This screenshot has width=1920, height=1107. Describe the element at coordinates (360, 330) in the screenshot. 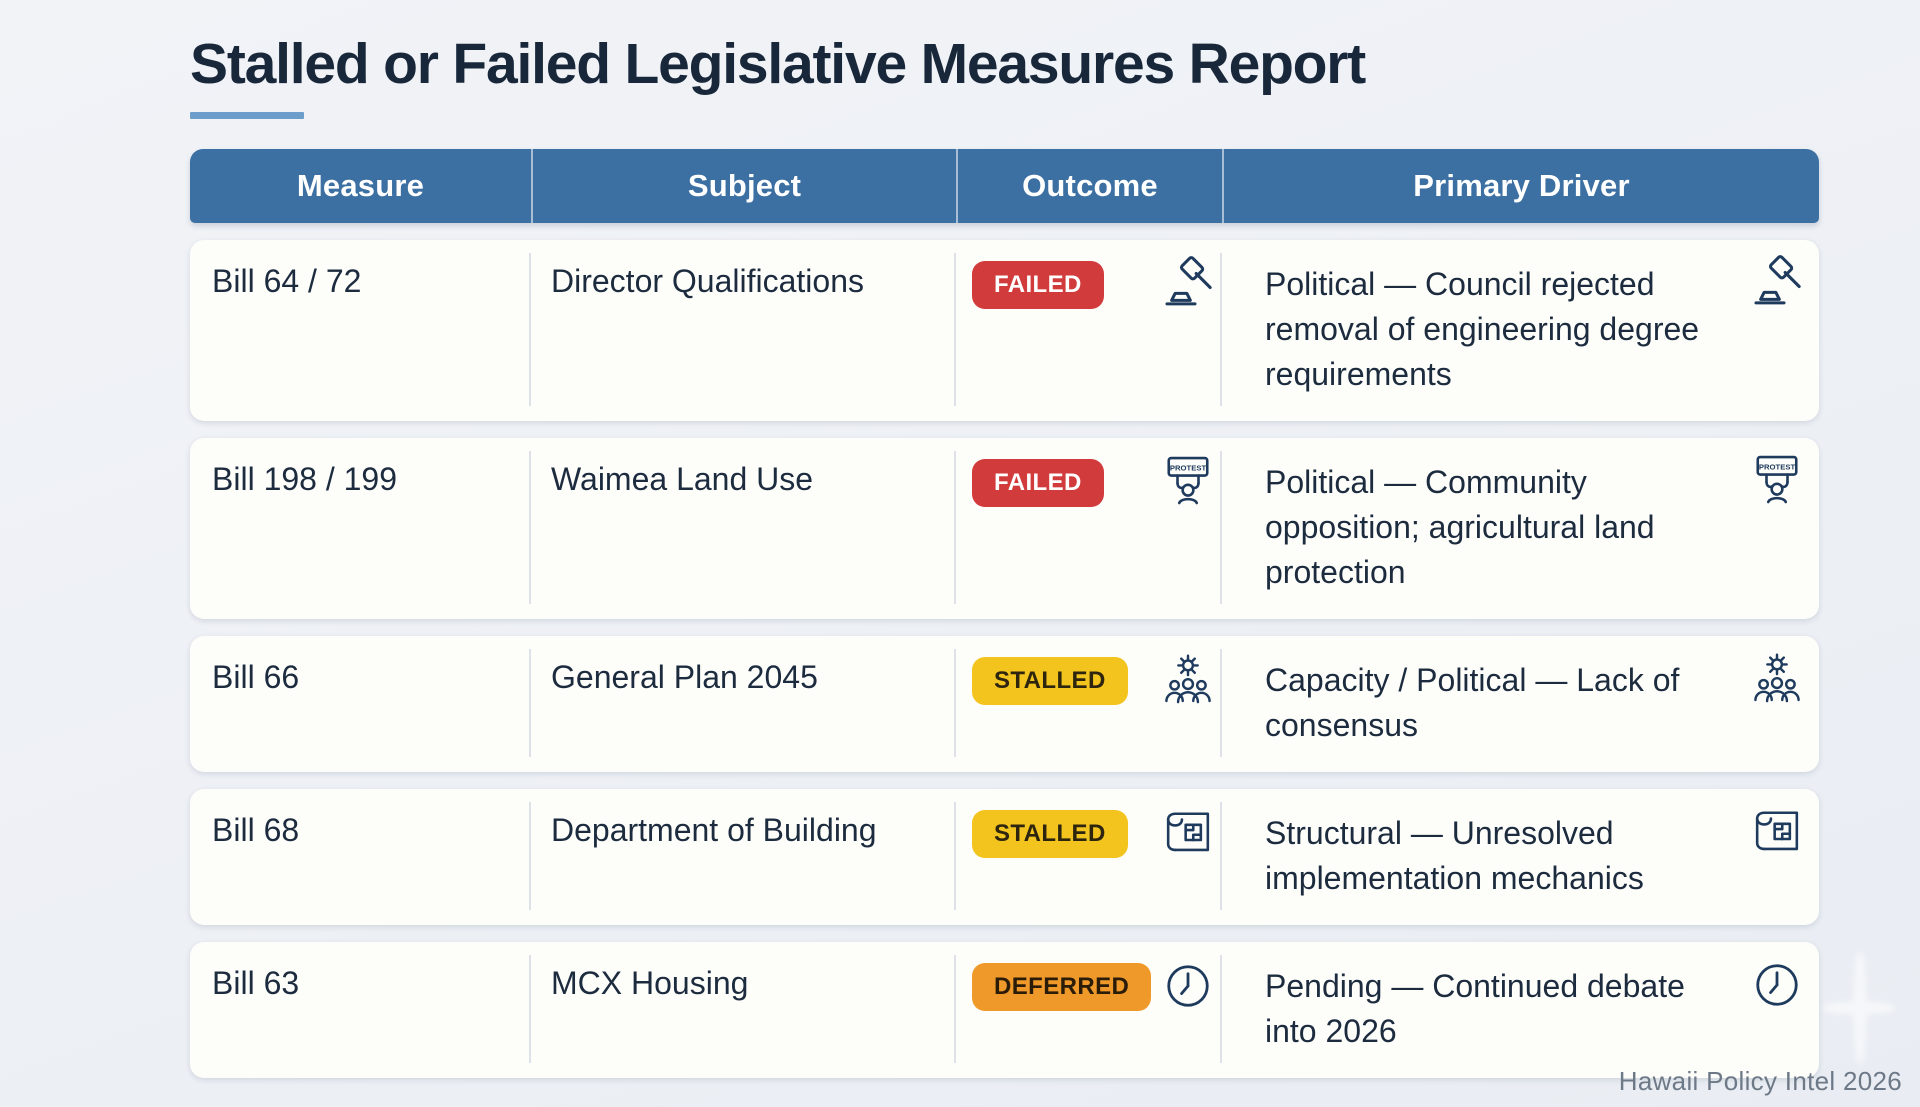

I see `measure-cell: Bill 64 / 72` at that location.